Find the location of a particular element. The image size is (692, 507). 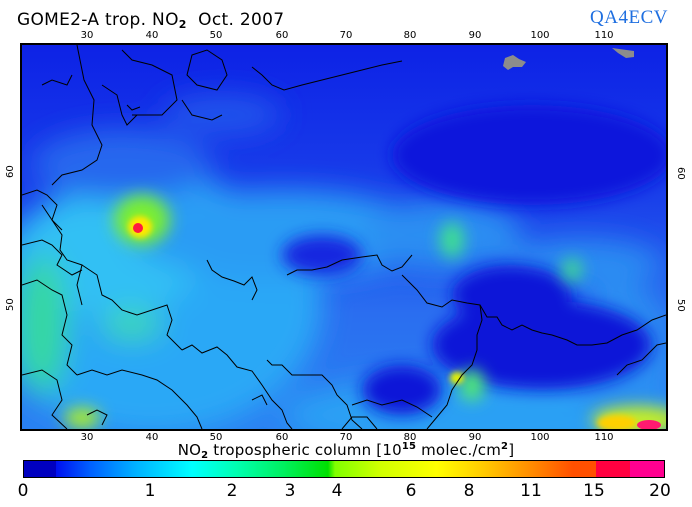

lat-tick-left-50: 50 is located at coordinates (10, 304).